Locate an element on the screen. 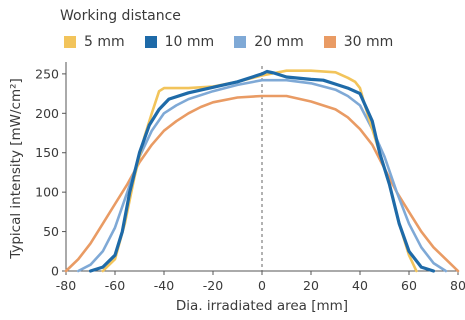  x-tick-label: -80 is located at coordinates (66, 285).